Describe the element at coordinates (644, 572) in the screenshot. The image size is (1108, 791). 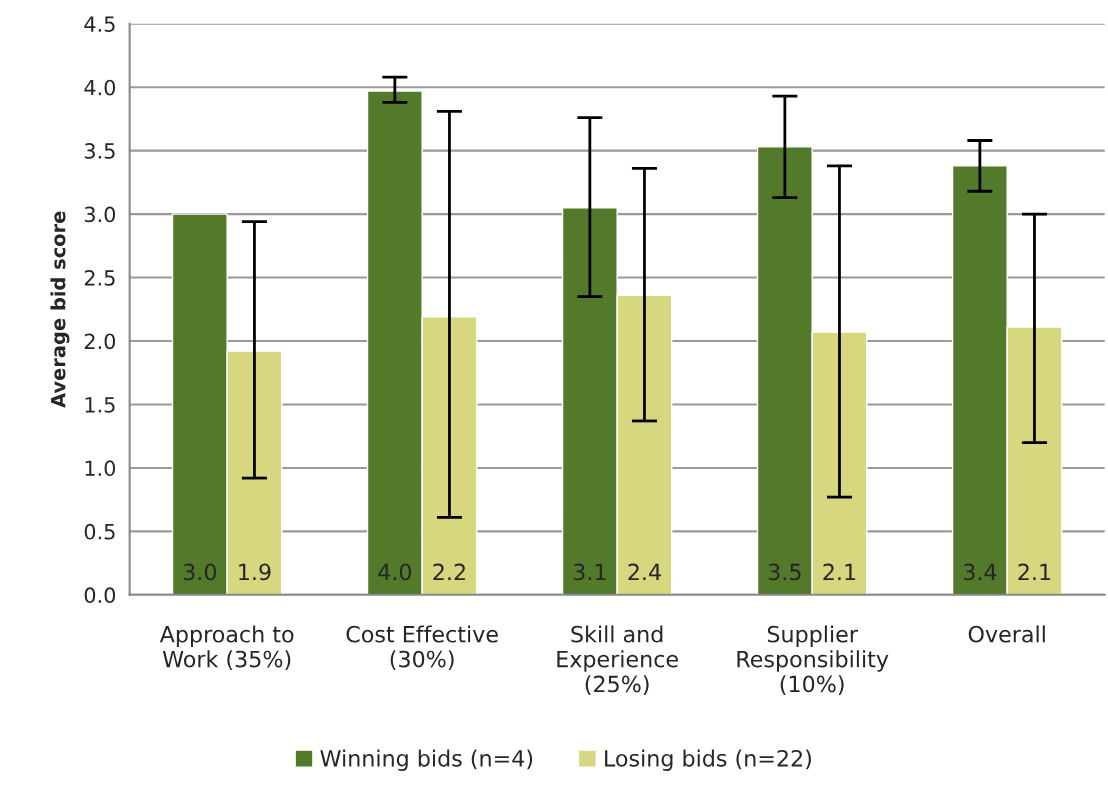
I see `data-label: 2.4` at that location.